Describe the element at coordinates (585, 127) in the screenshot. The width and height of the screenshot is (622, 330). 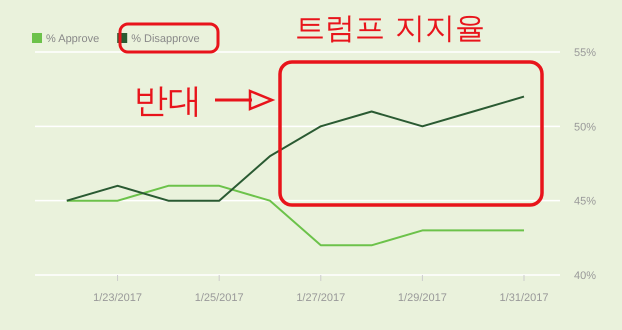
I see `y-tick-label: 50%` at that location.